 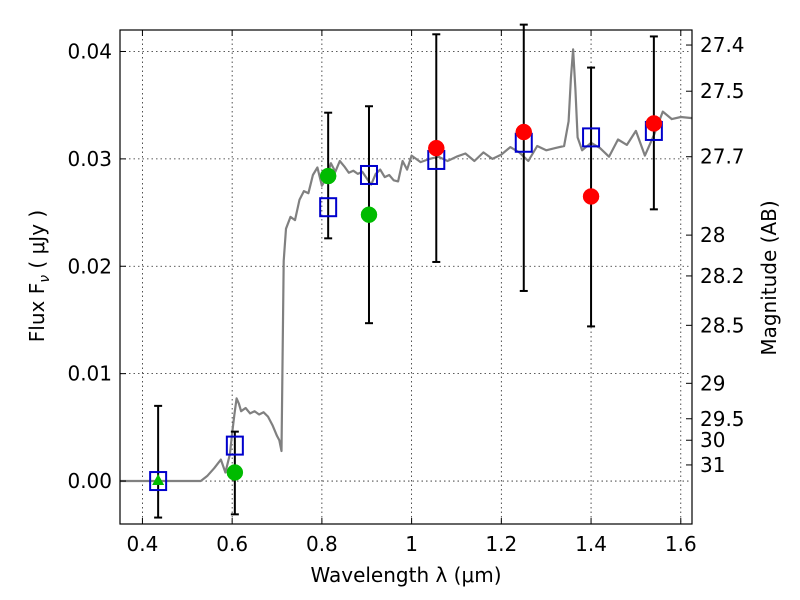 I want to click on y2-tick-label: 31, so click(x=712, y=465).